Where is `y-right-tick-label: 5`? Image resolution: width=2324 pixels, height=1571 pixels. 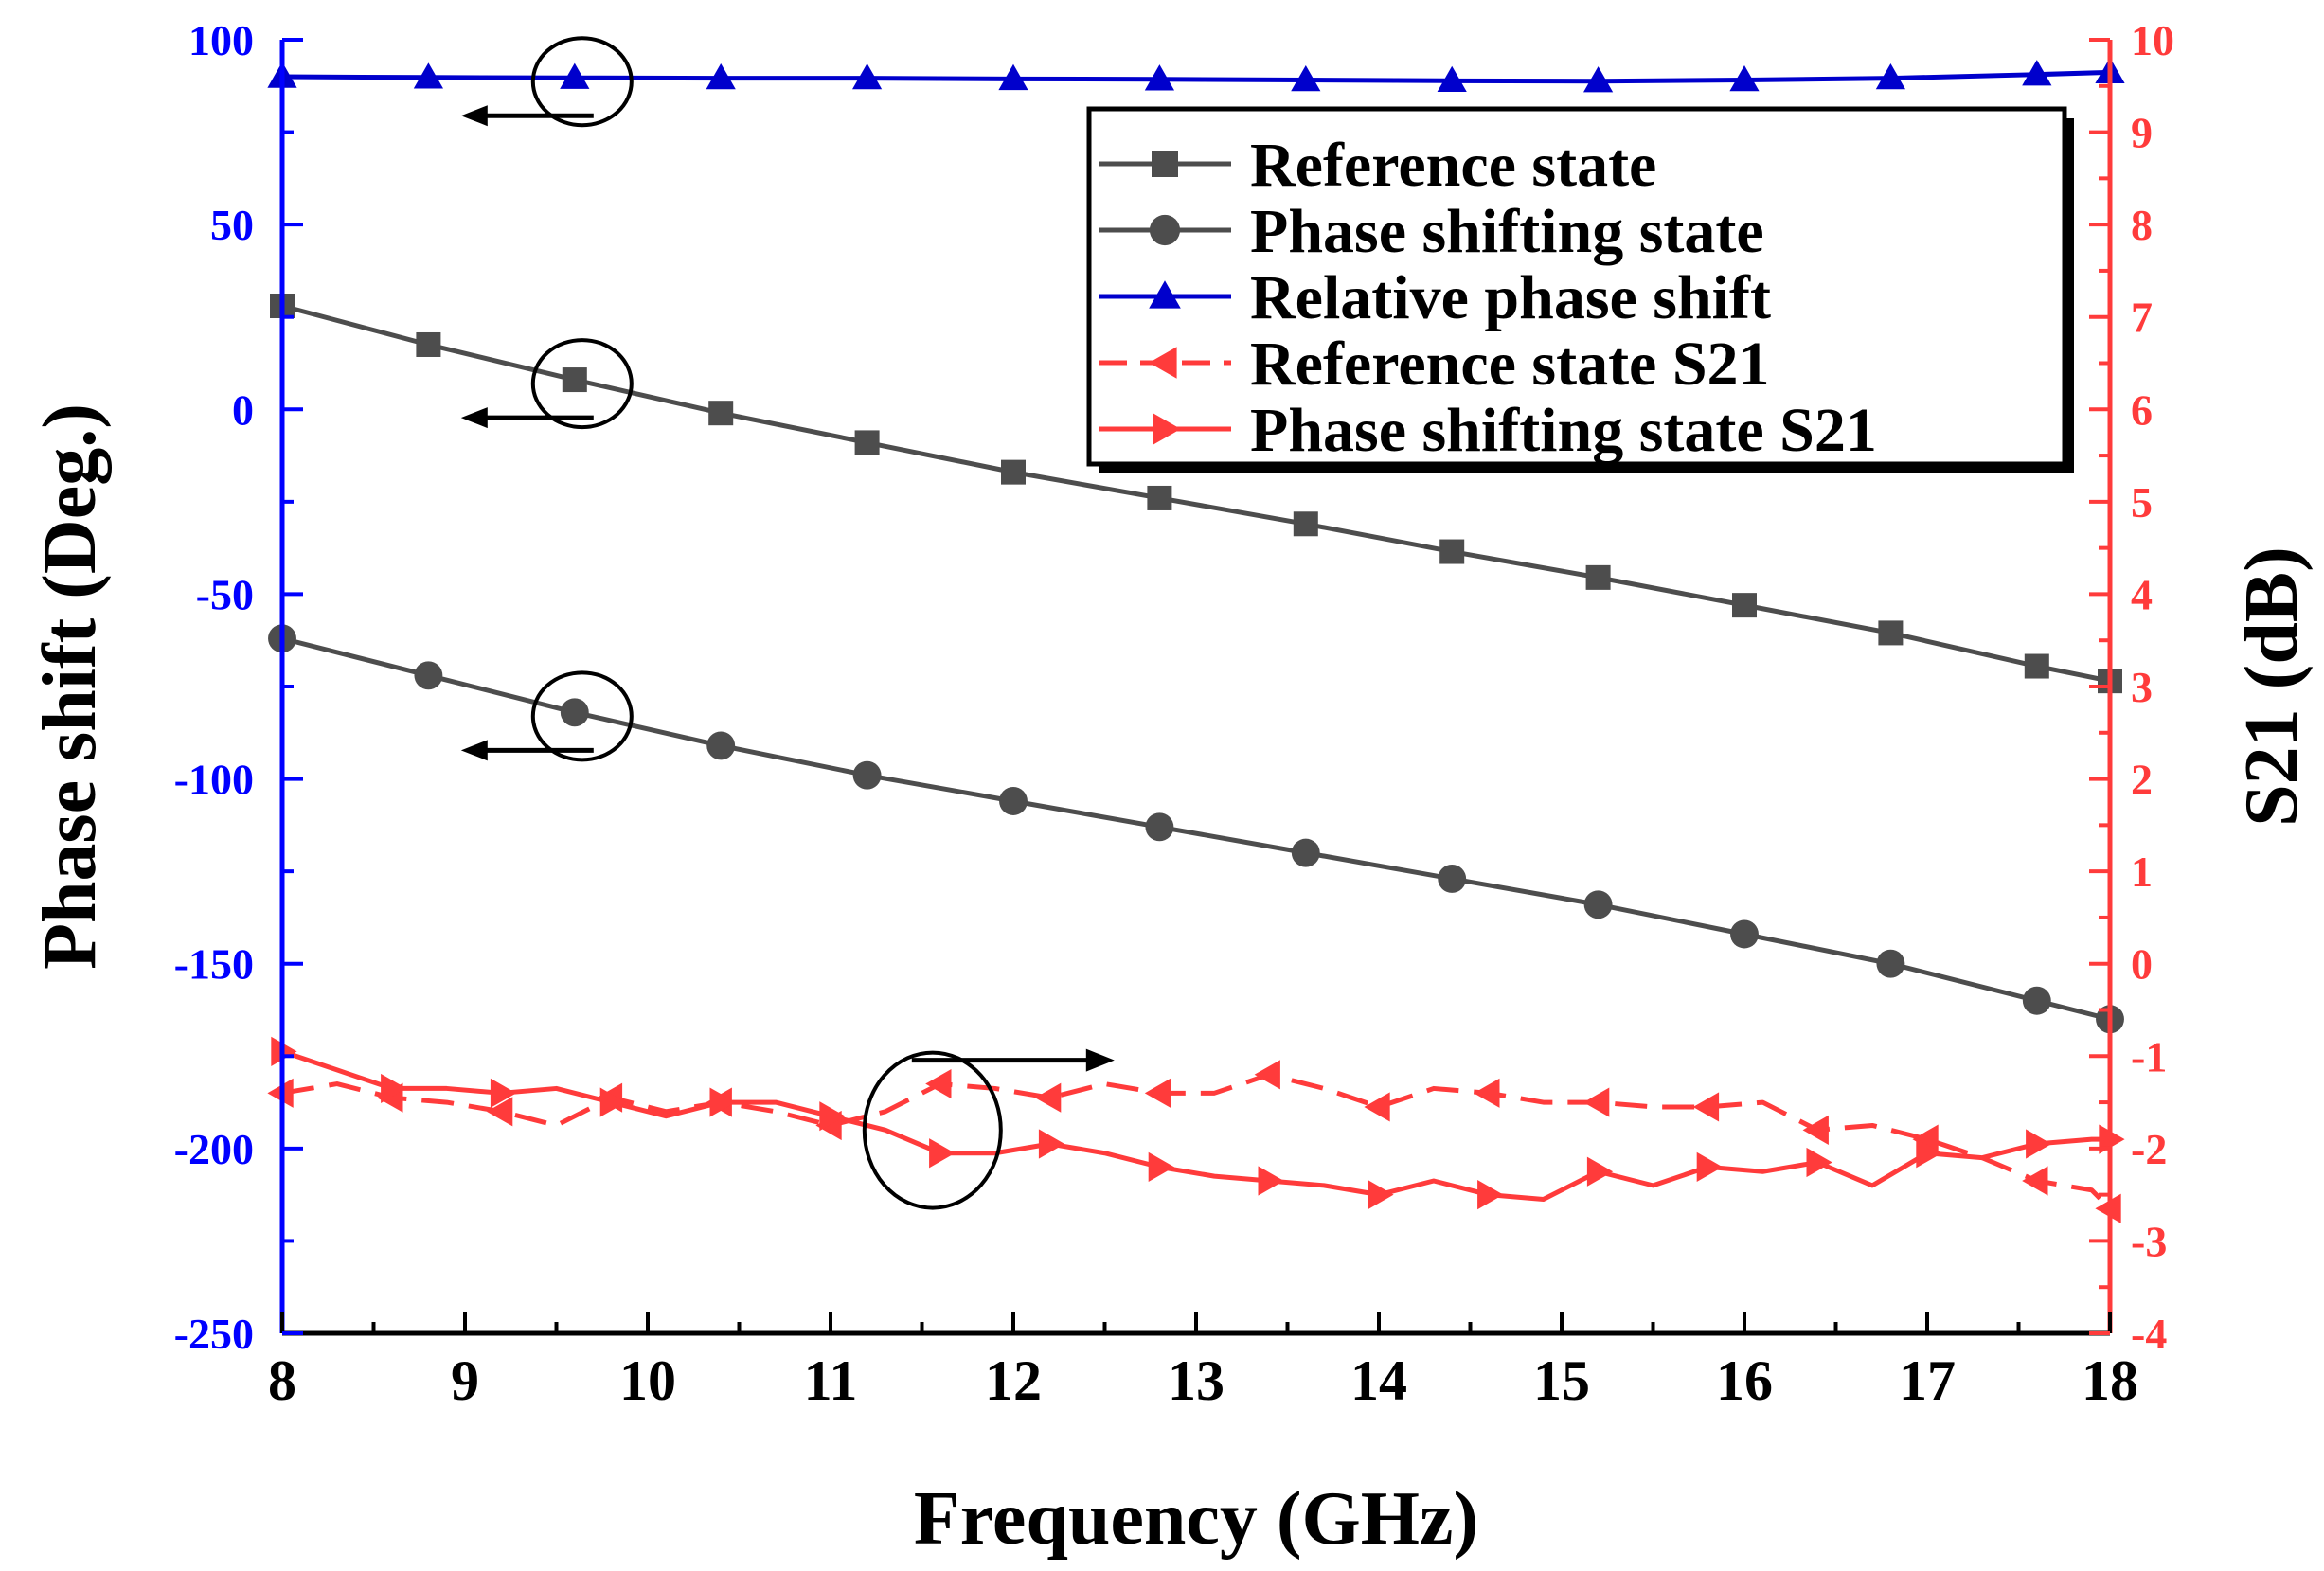 y-right-tick-label: 5 is located at coordinates (2142, 503).